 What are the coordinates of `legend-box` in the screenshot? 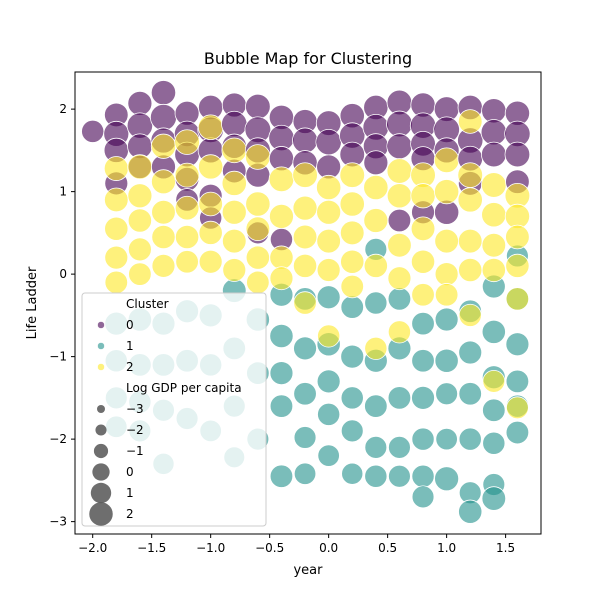 It's located at (174, 409).